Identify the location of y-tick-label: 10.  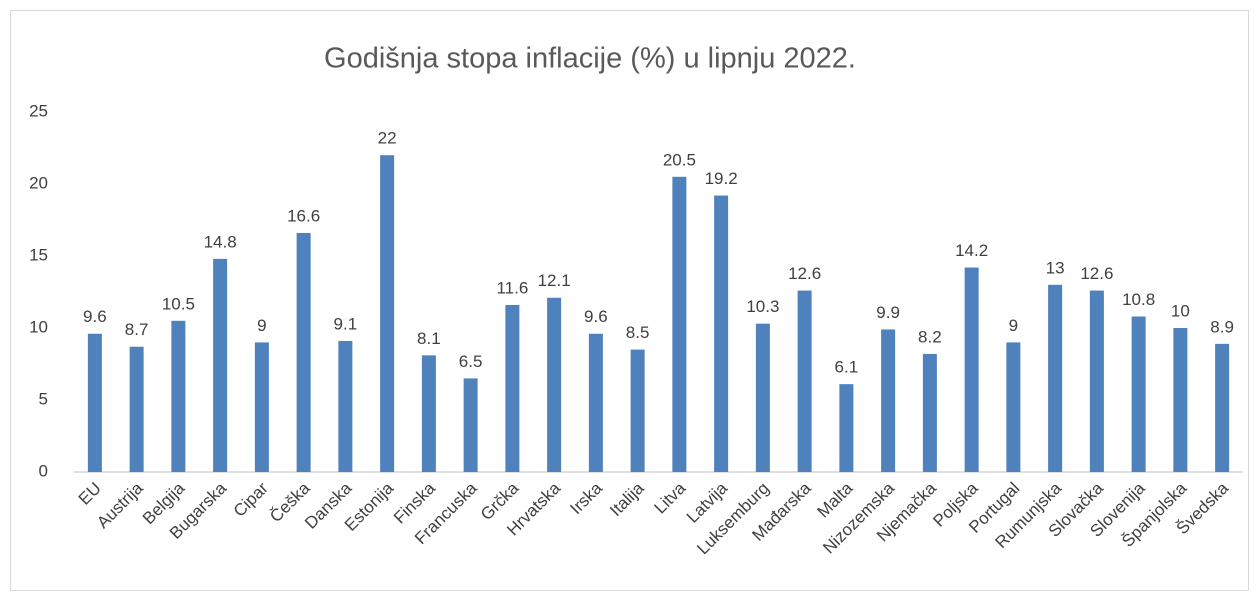
(38, 326).